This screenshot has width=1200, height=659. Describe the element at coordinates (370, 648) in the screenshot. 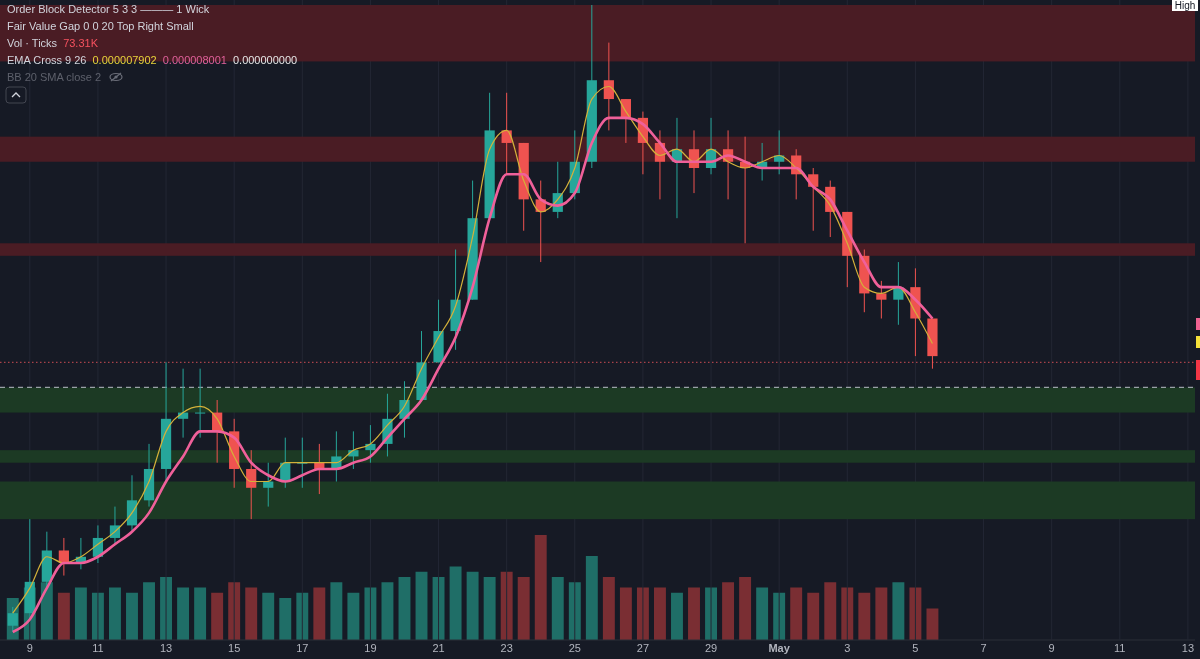

I see `x-tick-label: 19` at that location.